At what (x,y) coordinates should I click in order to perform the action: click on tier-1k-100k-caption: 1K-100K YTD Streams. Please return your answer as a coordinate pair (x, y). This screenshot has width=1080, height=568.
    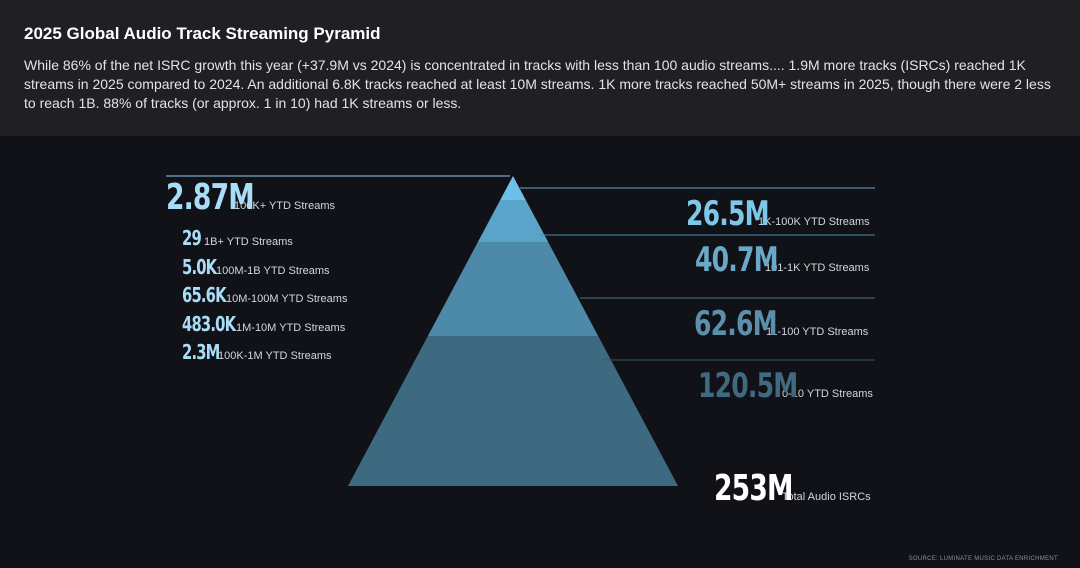
    Looking at the image, I should click on (814, 222).